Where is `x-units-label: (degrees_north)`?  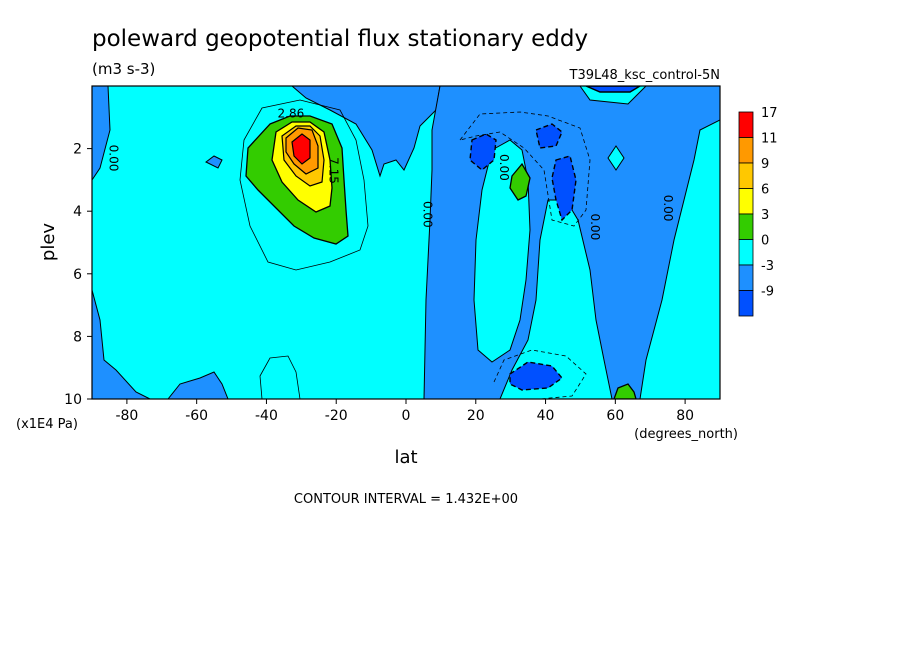
x-units-label: (degrees_north) is located at coordinates (686, 434).